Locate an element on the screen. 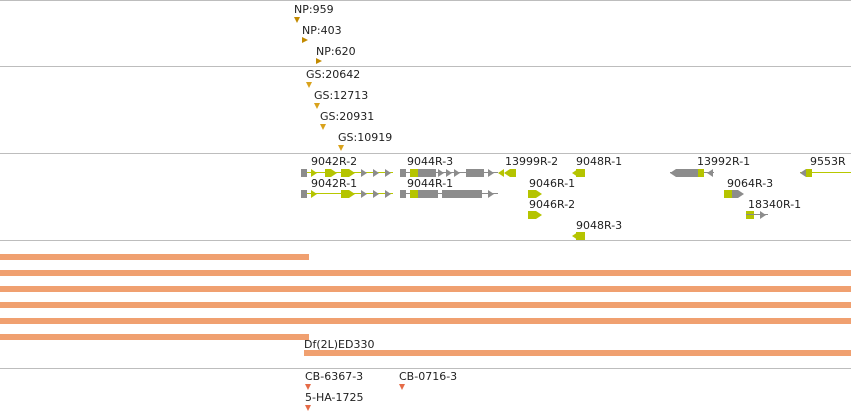  np-label: NP:620 is located at coordinates (336, 51).